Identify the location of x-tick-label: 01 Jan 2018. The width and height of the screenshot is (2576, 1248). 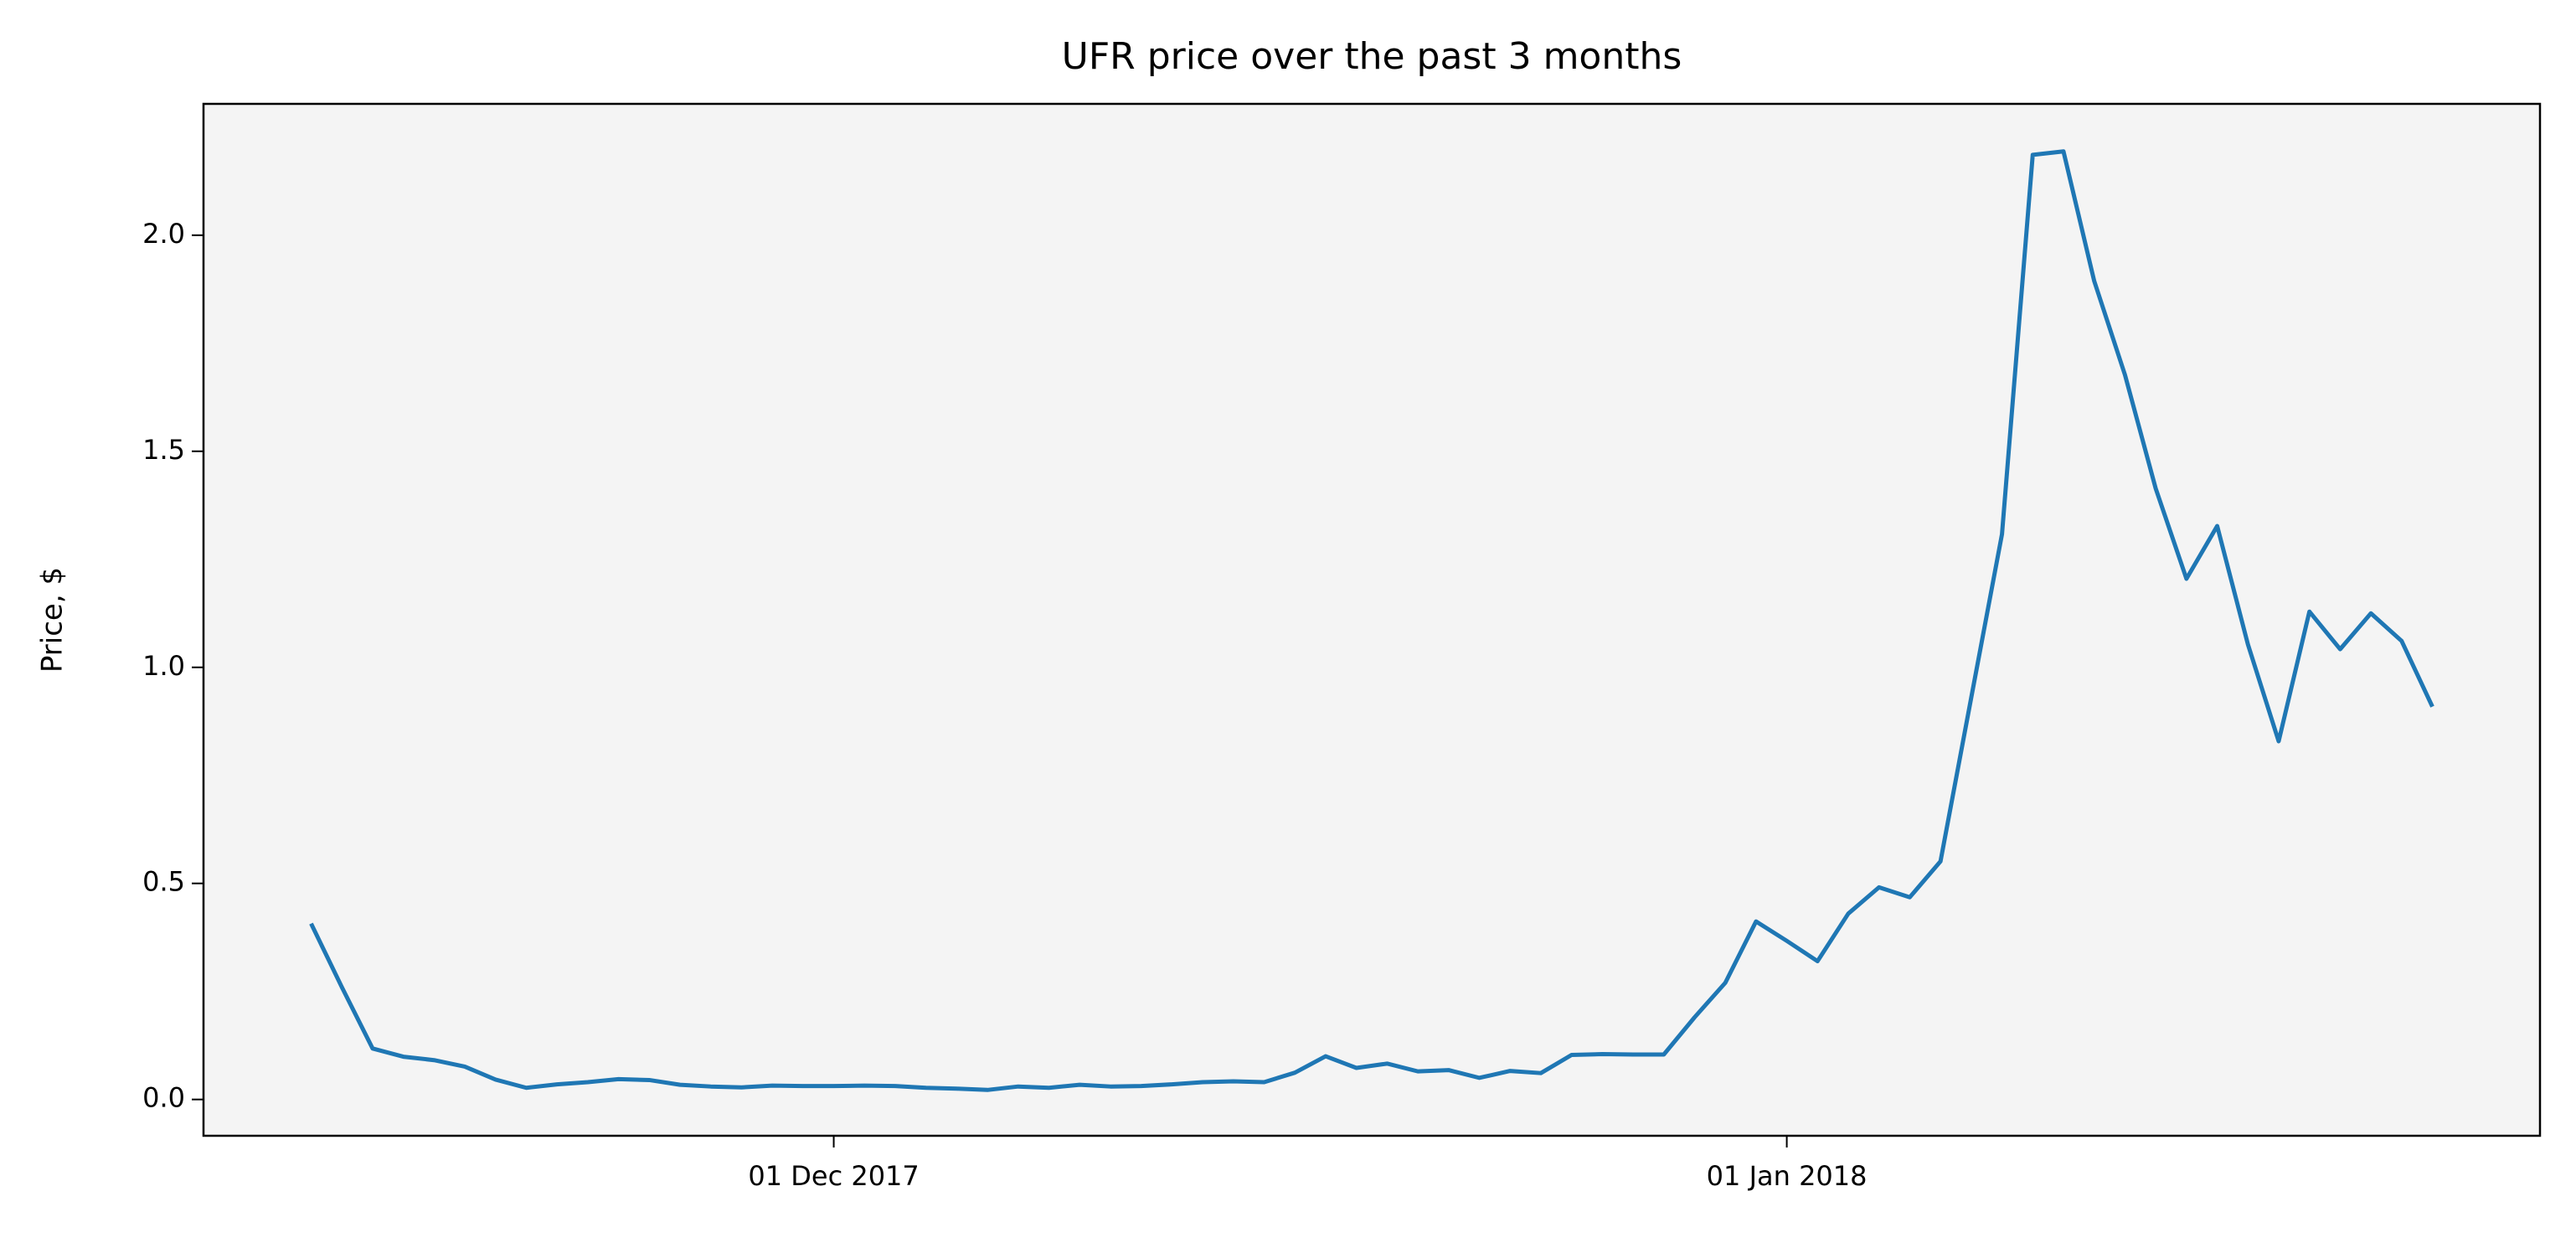
(1787, 1176).